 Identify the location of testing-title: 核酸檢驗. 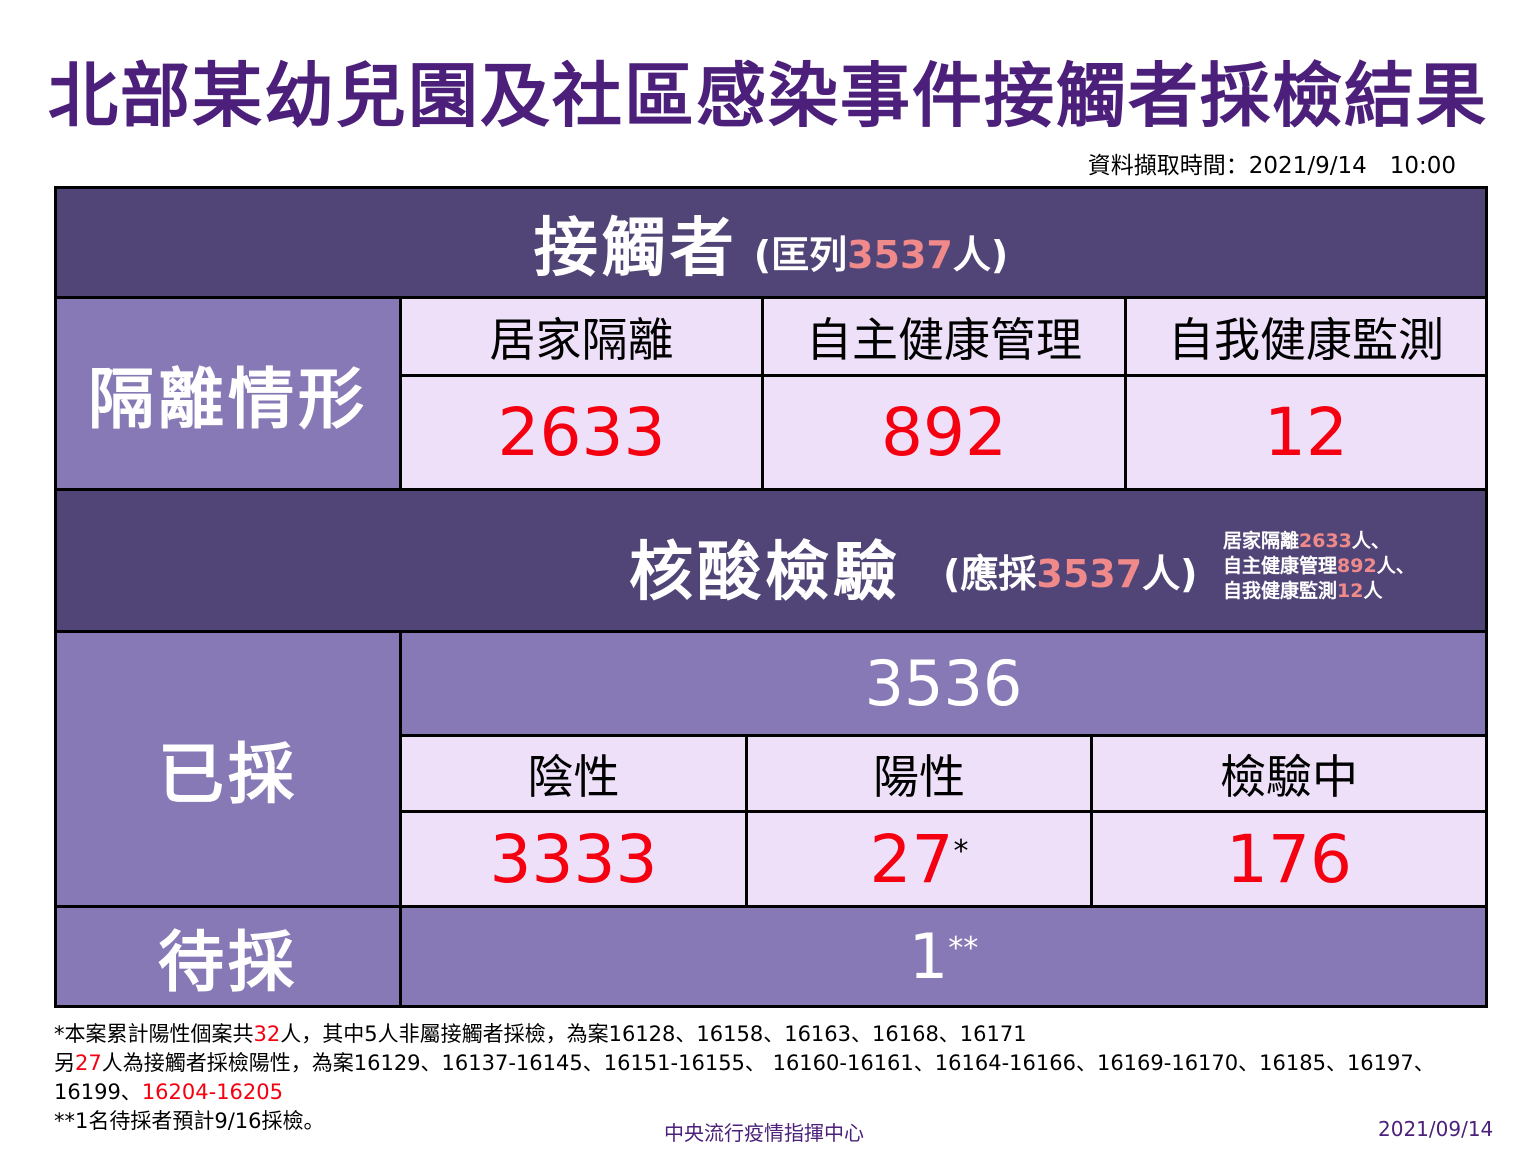
(765, 573).